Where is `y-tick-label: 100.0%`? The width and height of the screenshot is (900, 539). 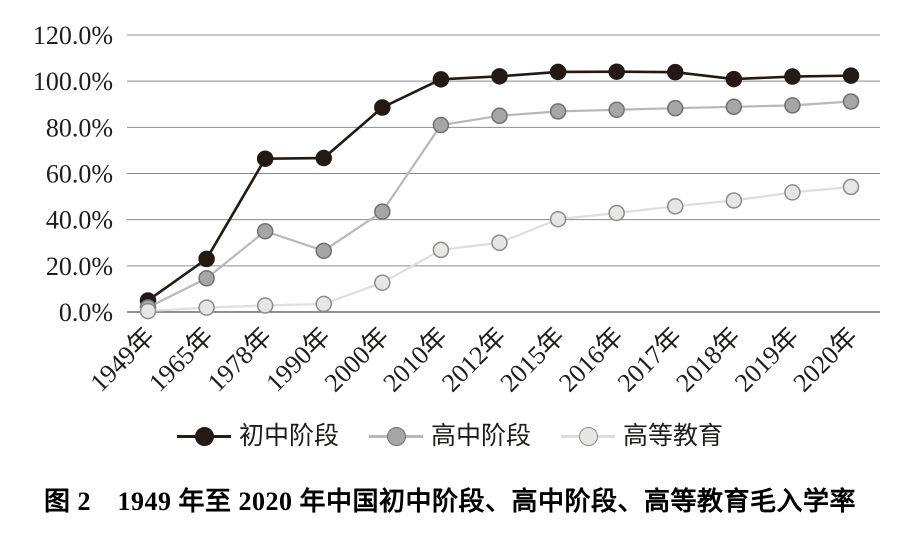
y-tick-label: 100.0% is located at coordinates (73, 81).